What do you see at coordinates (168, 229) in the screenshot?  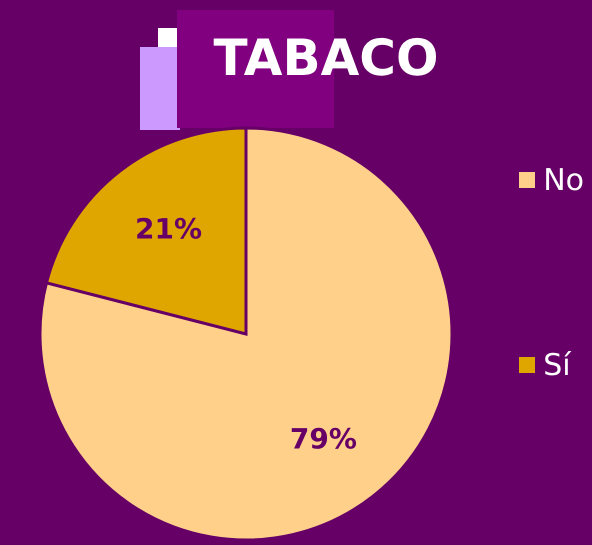 I see `data-label: 21%` at bounding box center [168, 229].